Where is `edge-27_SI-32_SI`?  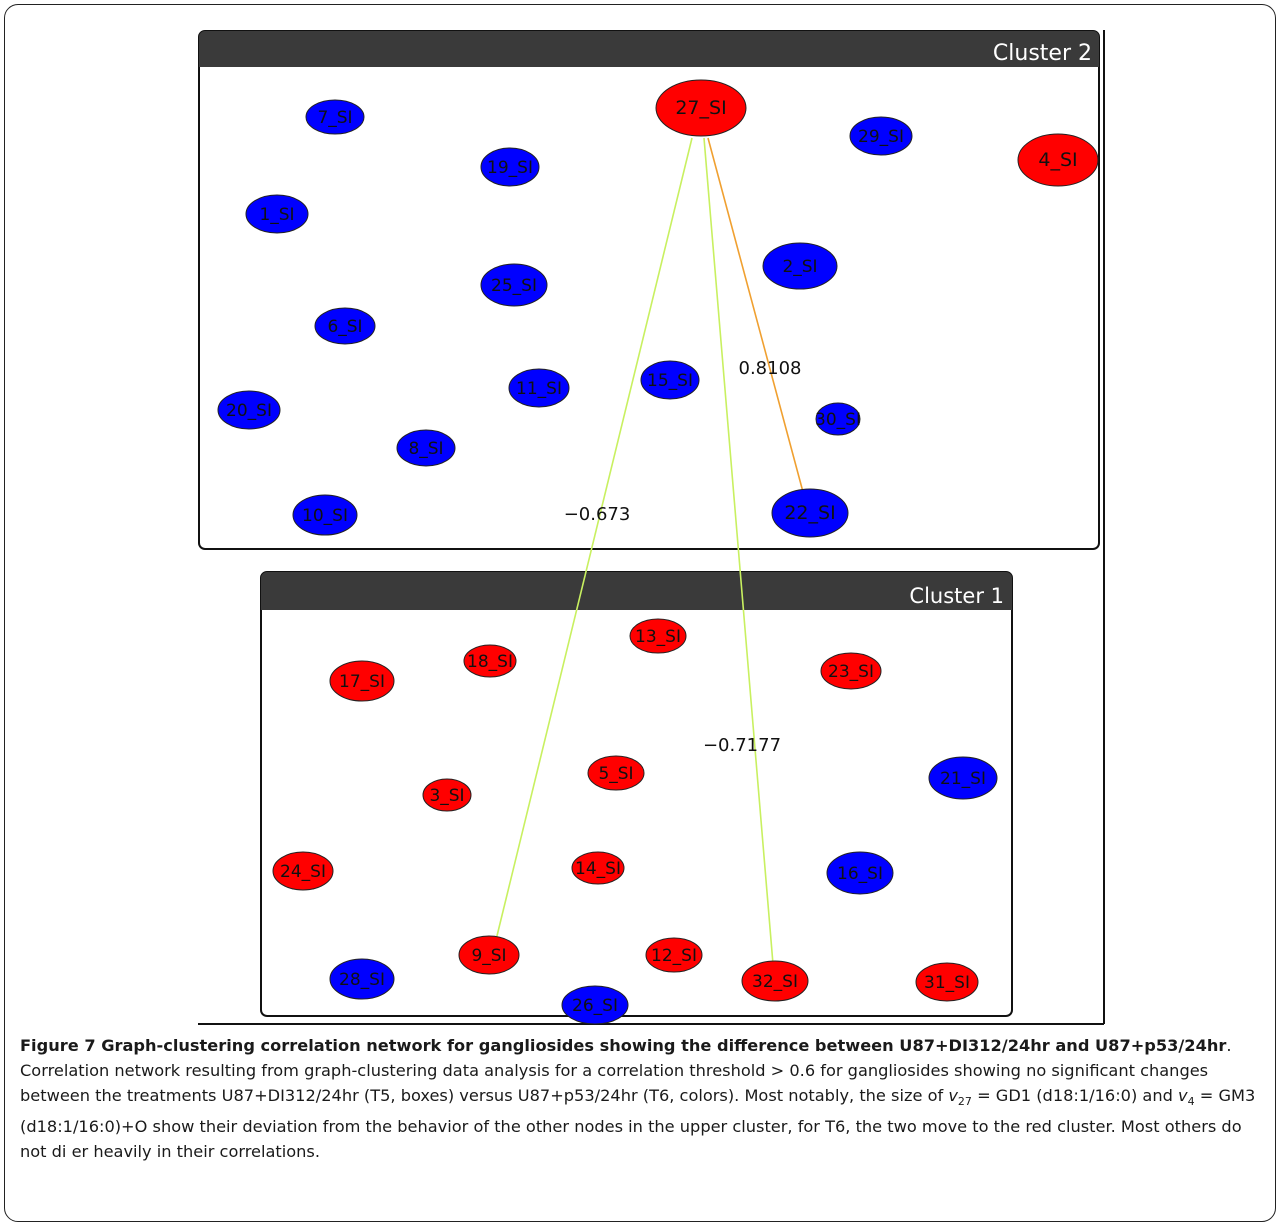
edge-27_SI-32_SI is located at coordinates (738, 551).